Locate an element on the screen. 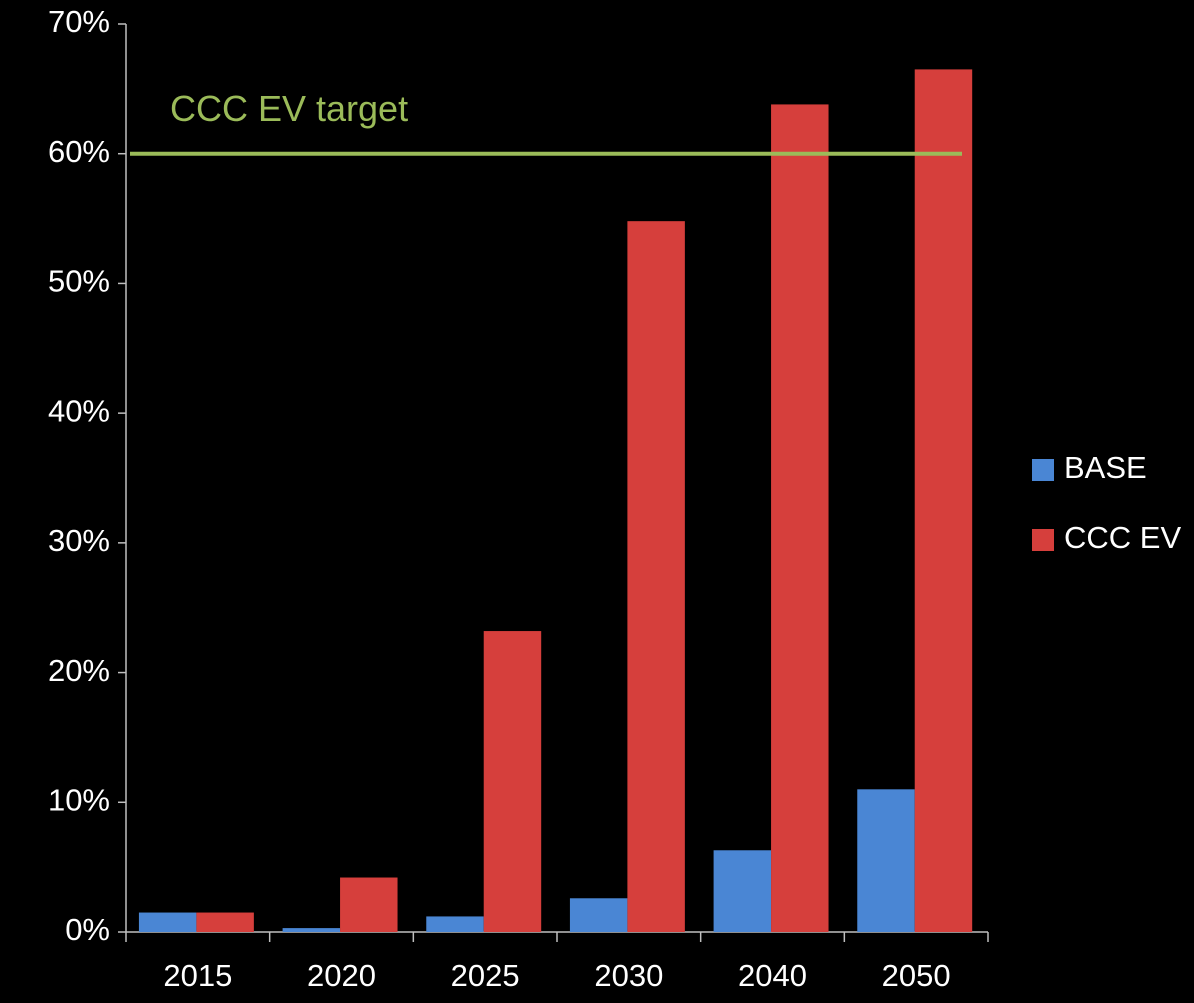  y-tick-label: 70% is located at coordinates (79, 21).